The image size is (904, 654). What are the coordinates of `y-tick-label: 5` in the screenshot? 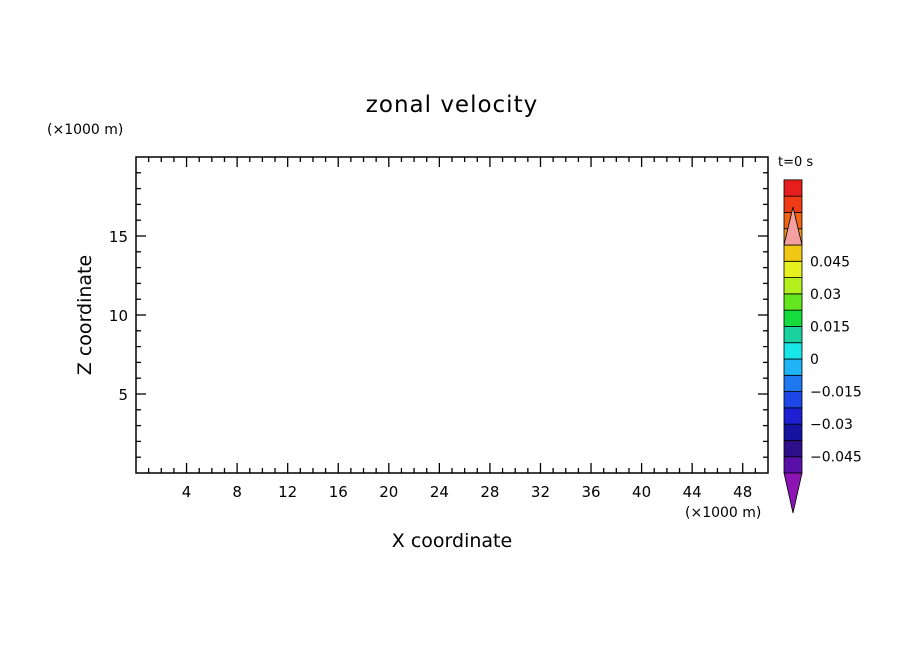 It's located at (123, 395).